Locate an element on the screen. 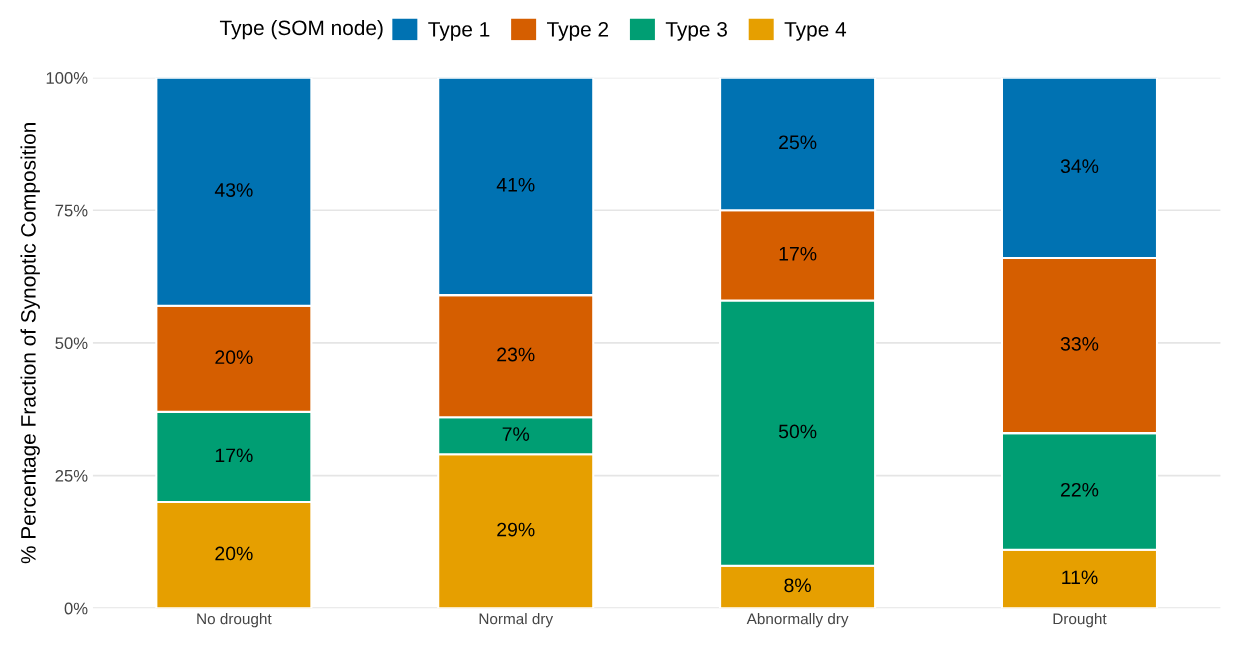  x-tick-label: No drought is located at coordinates (234, 620).